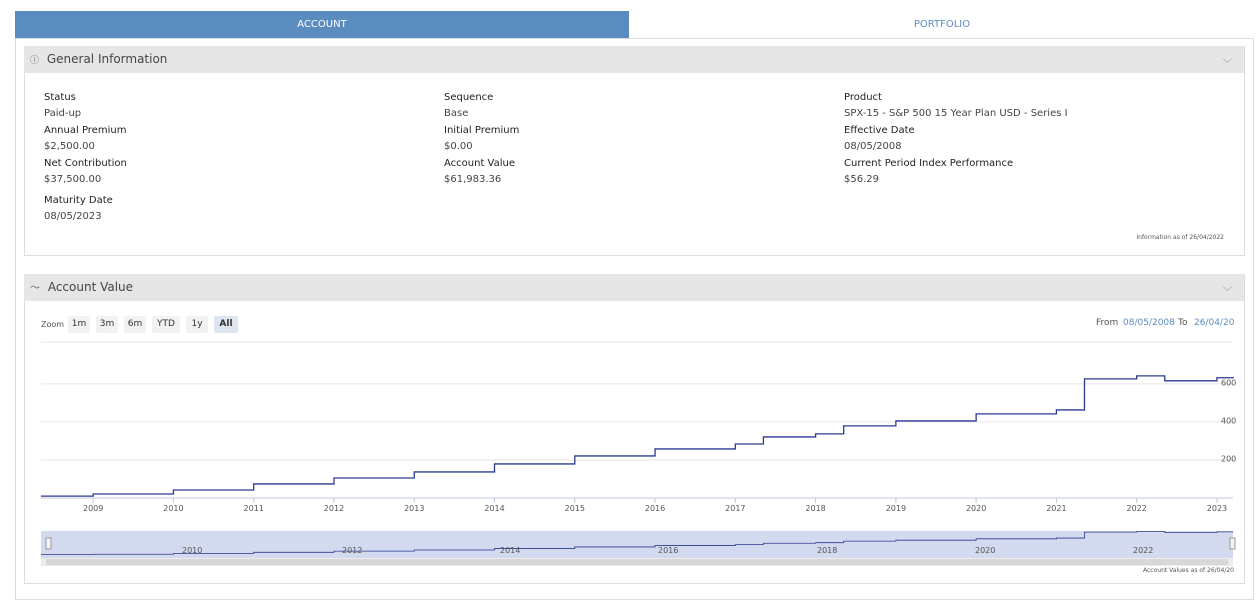 Image resolution: width=1258 pixels, height=600 pixels. I want to click on to-date: 26/04/20, so click(1214, 323).